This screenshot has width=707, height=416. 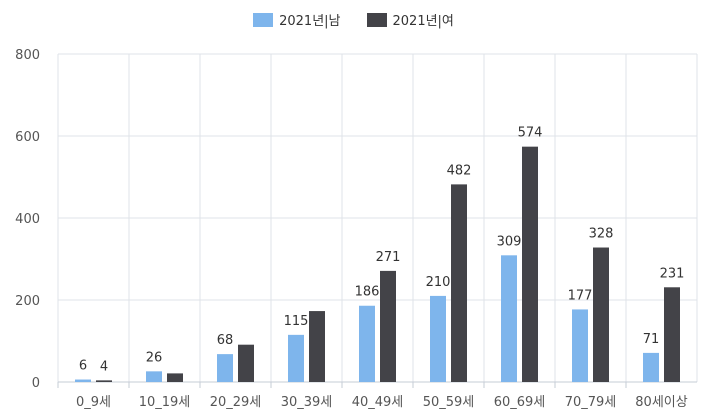 I want to click on bar-male-10_19세, so click(x=154, y=376).